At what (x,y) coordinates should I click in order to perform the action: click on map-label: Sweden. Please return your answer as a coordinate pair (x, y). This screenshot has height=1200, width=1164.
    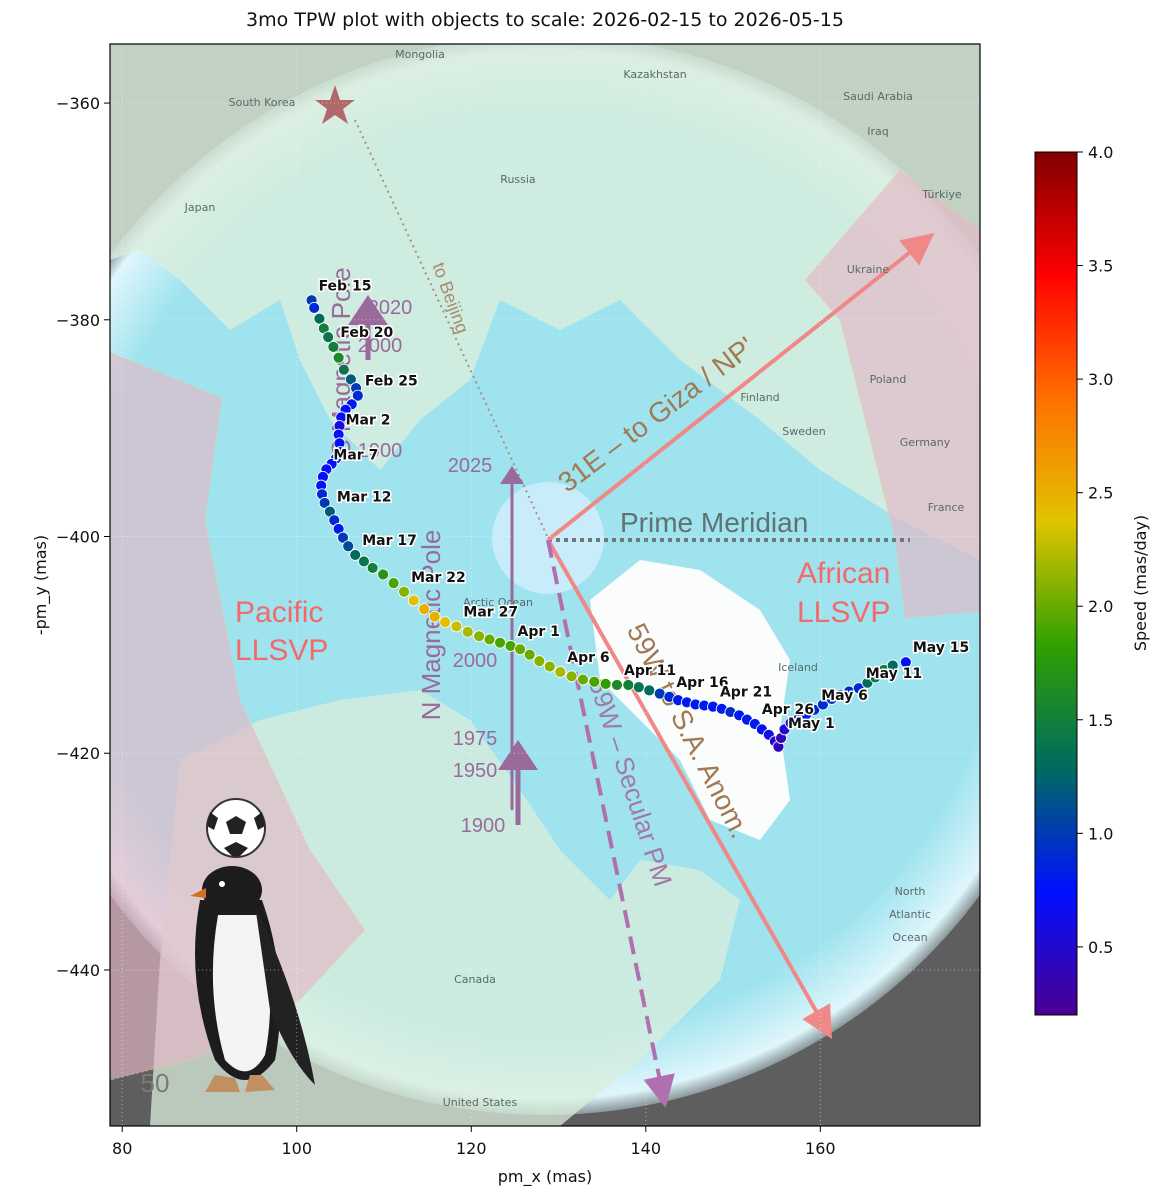
    Looking at the image, I should click on (803, 431).